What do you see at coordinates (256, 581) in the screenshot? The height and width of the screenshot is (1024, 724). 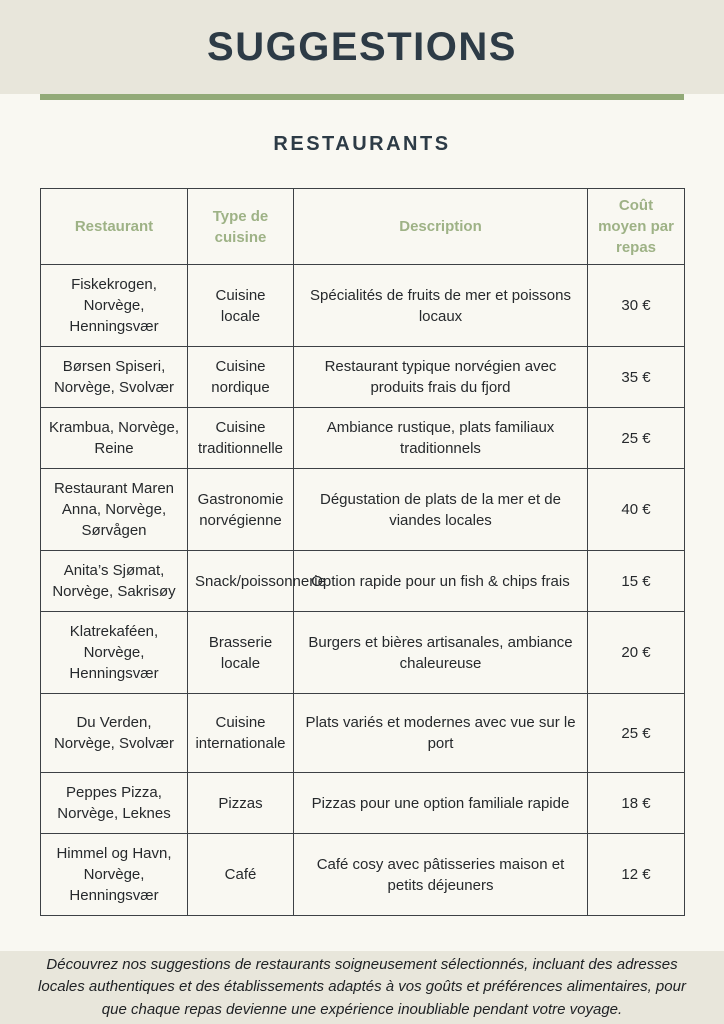 I see `cell-cuisine: Snack/poissonnerie` at bounding box center [256, 581].